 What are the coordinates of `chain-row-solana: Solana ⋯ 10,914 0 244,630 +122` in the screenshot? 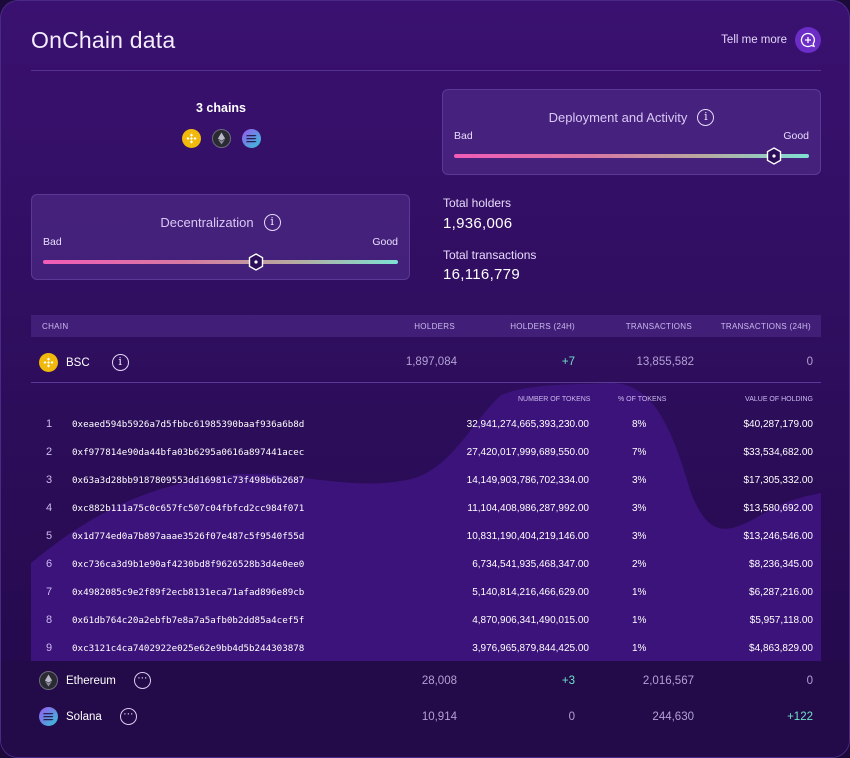 It's located at (426, 717).